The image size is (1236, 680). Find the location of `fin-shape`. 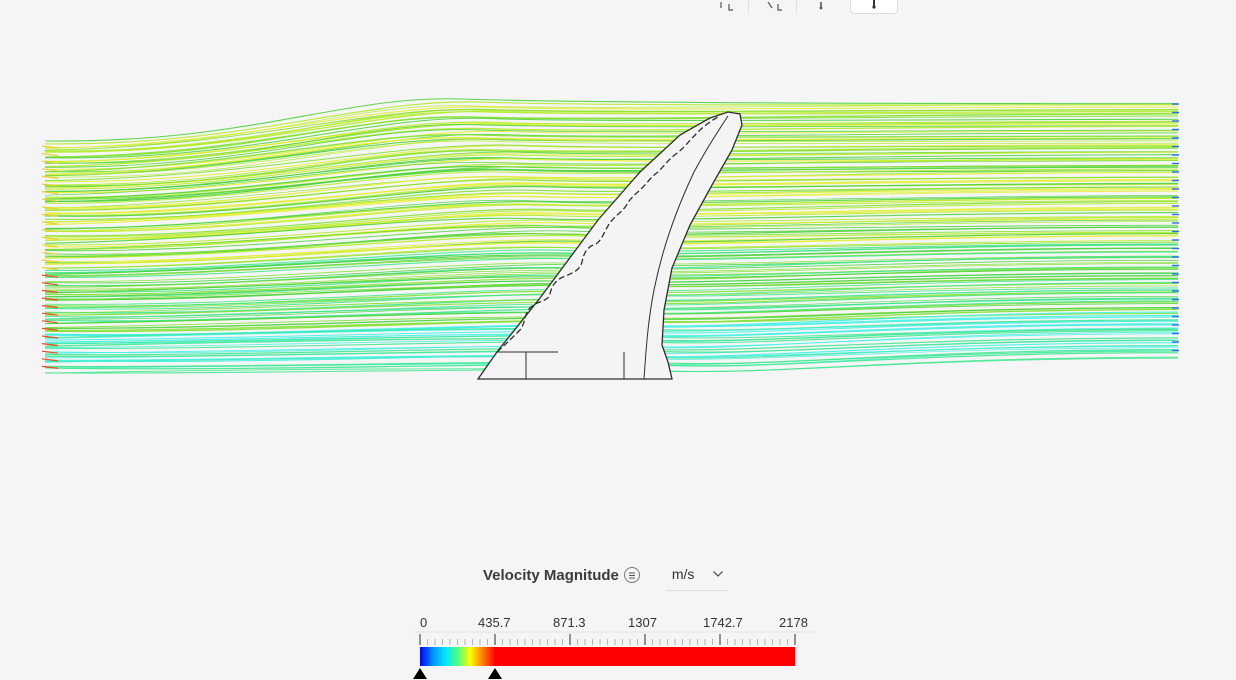

fin-shape is located at coordinates (609, 245).